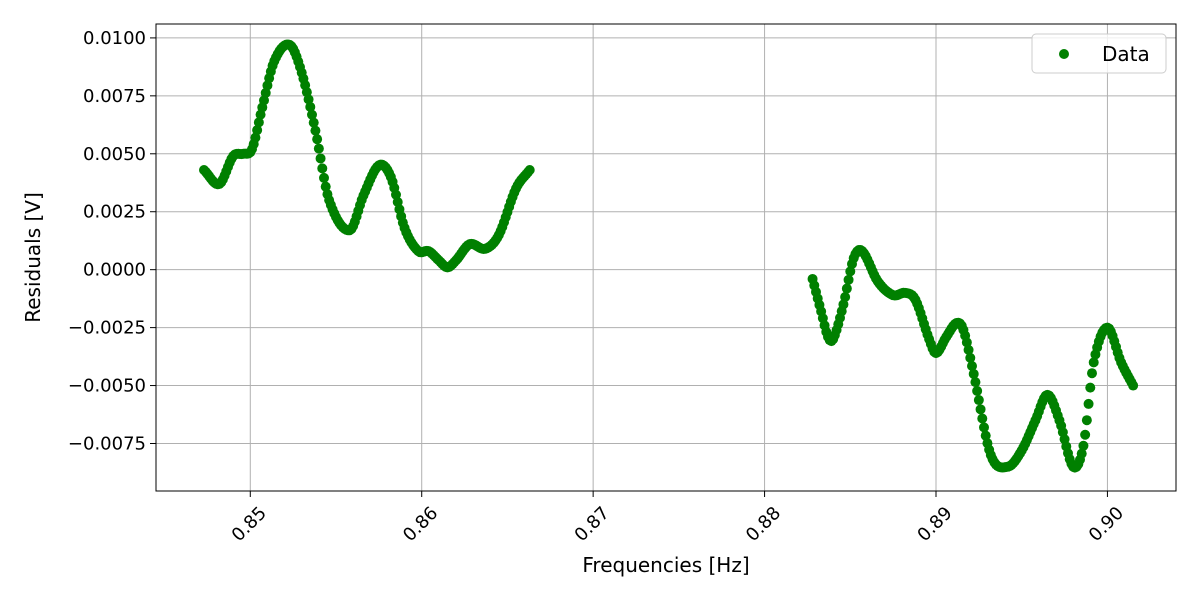 The height and width of the screenshot is (600, 1200). I want to click on x-tick-label: 0.88, so click(763, 524).